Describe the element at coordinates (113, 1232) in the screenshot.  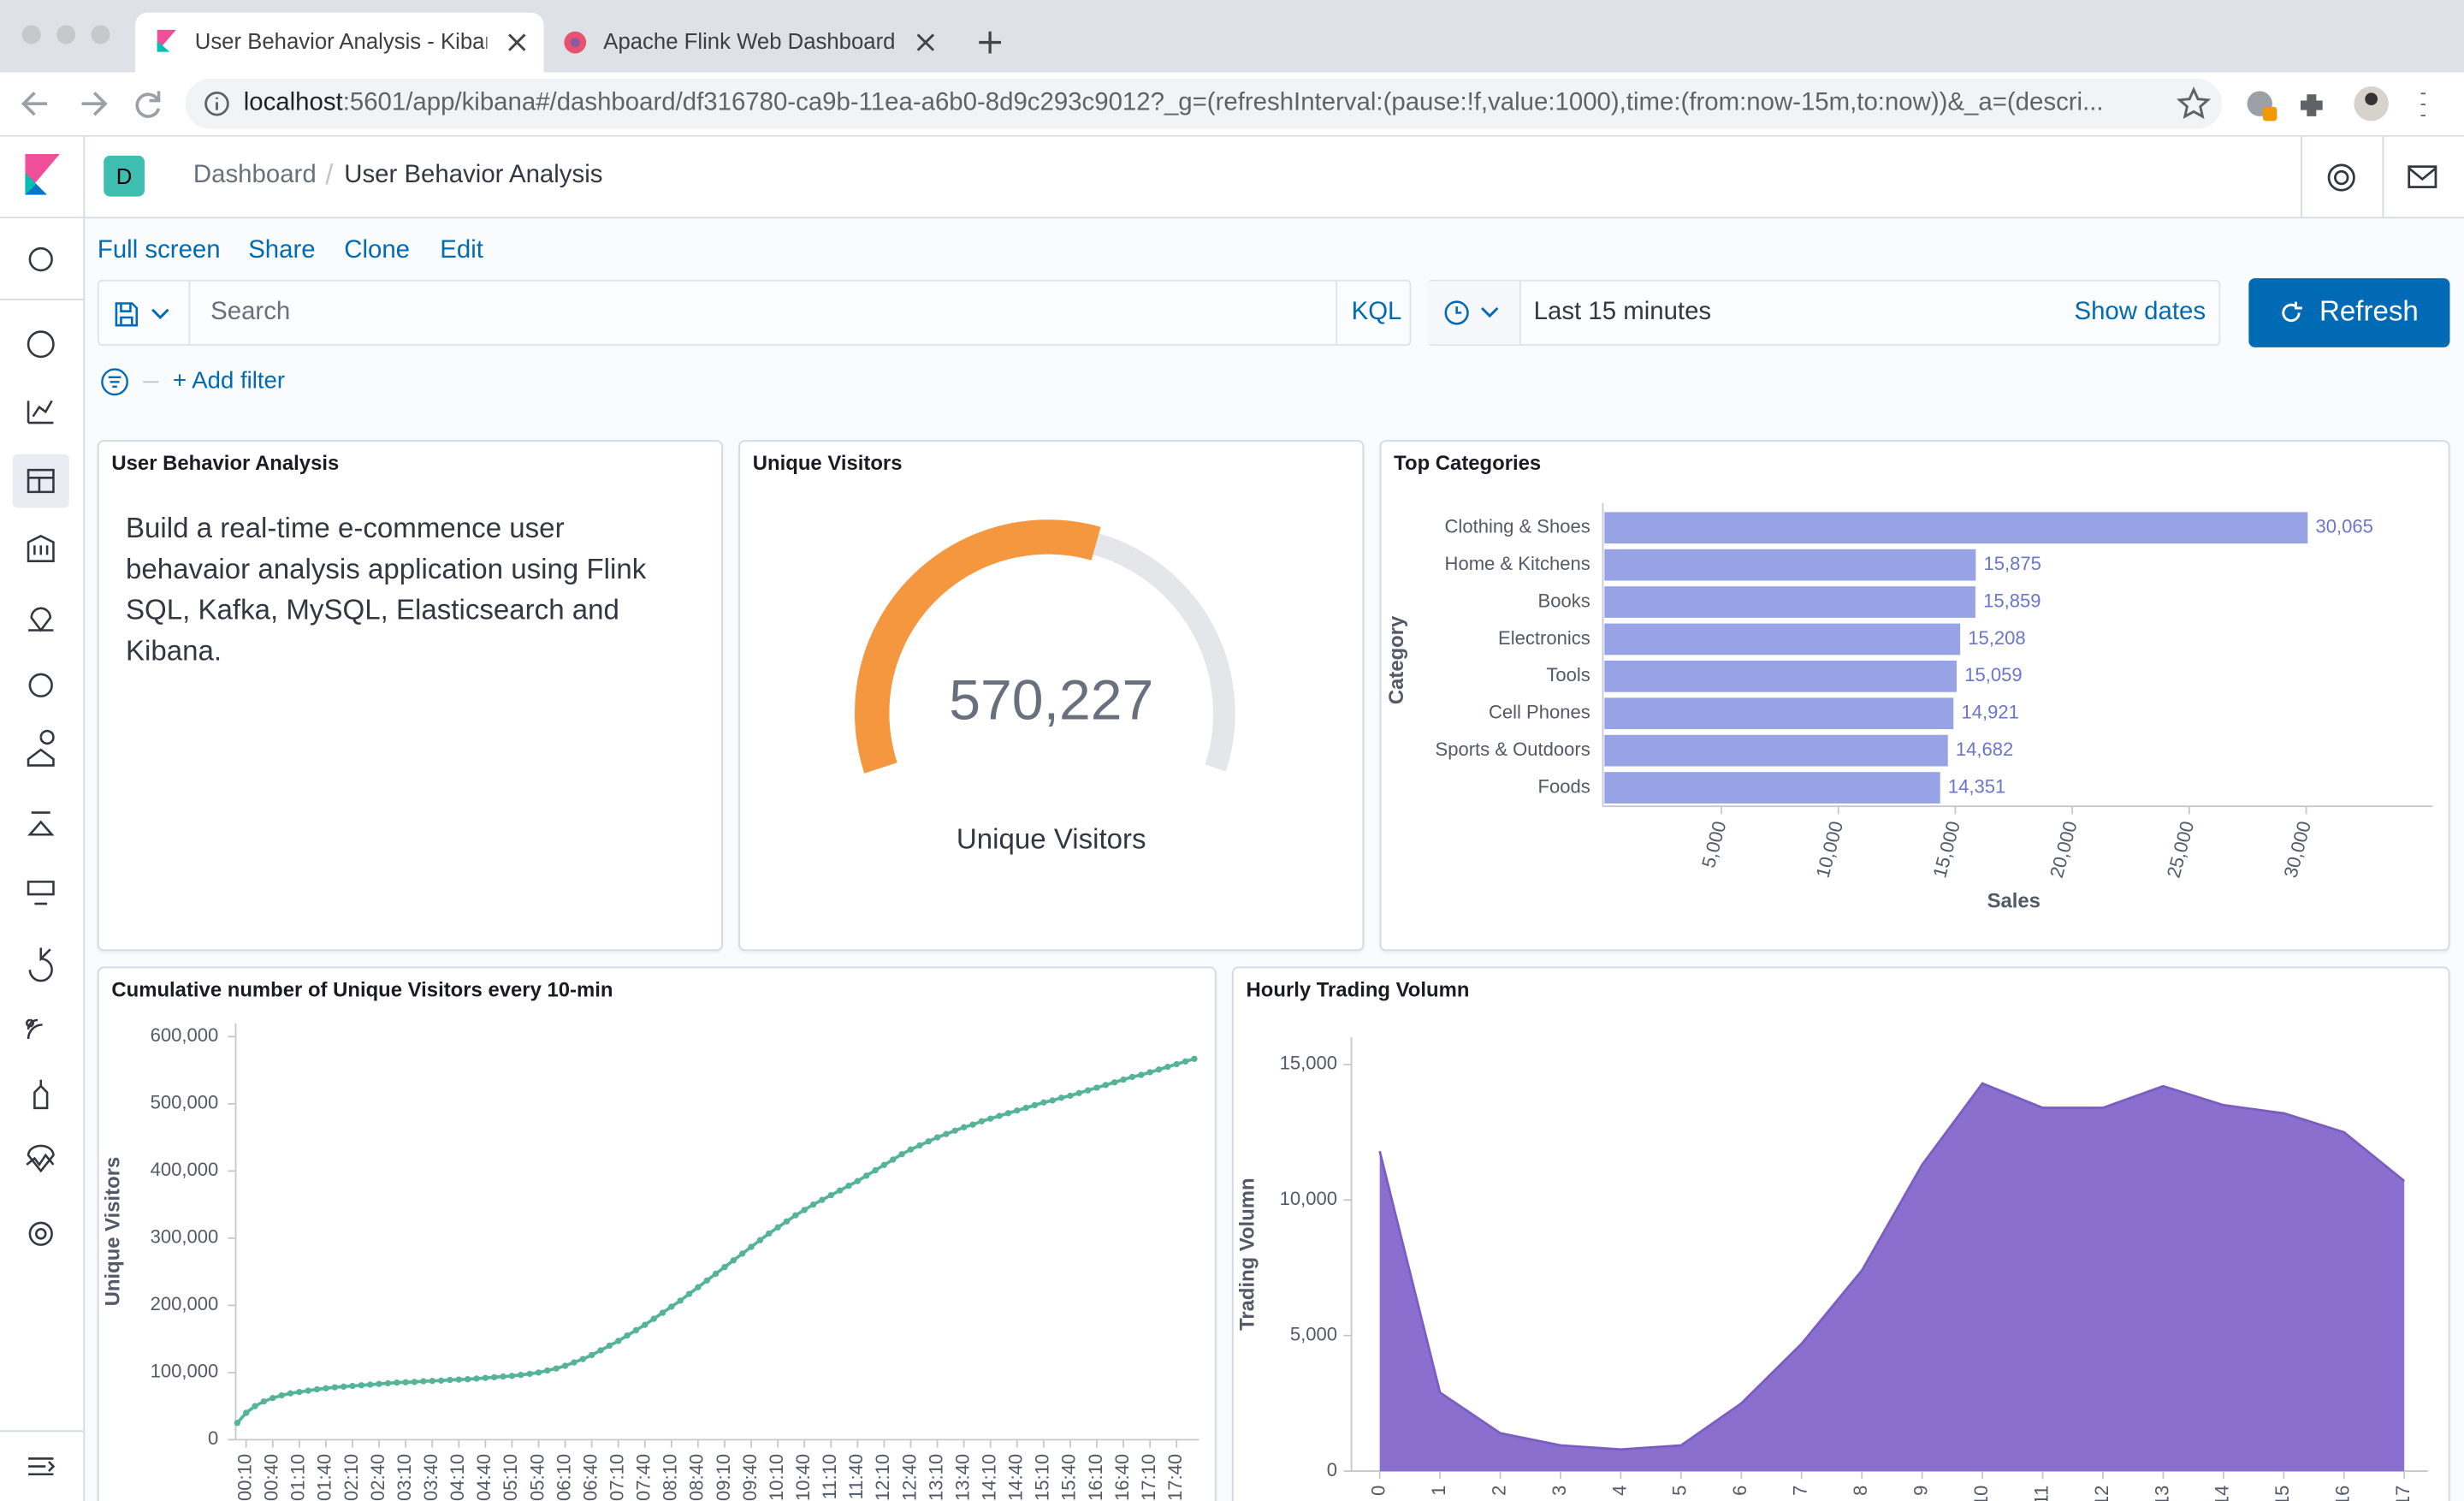
I see `y-axis-title: Unique Visitors` at that location.